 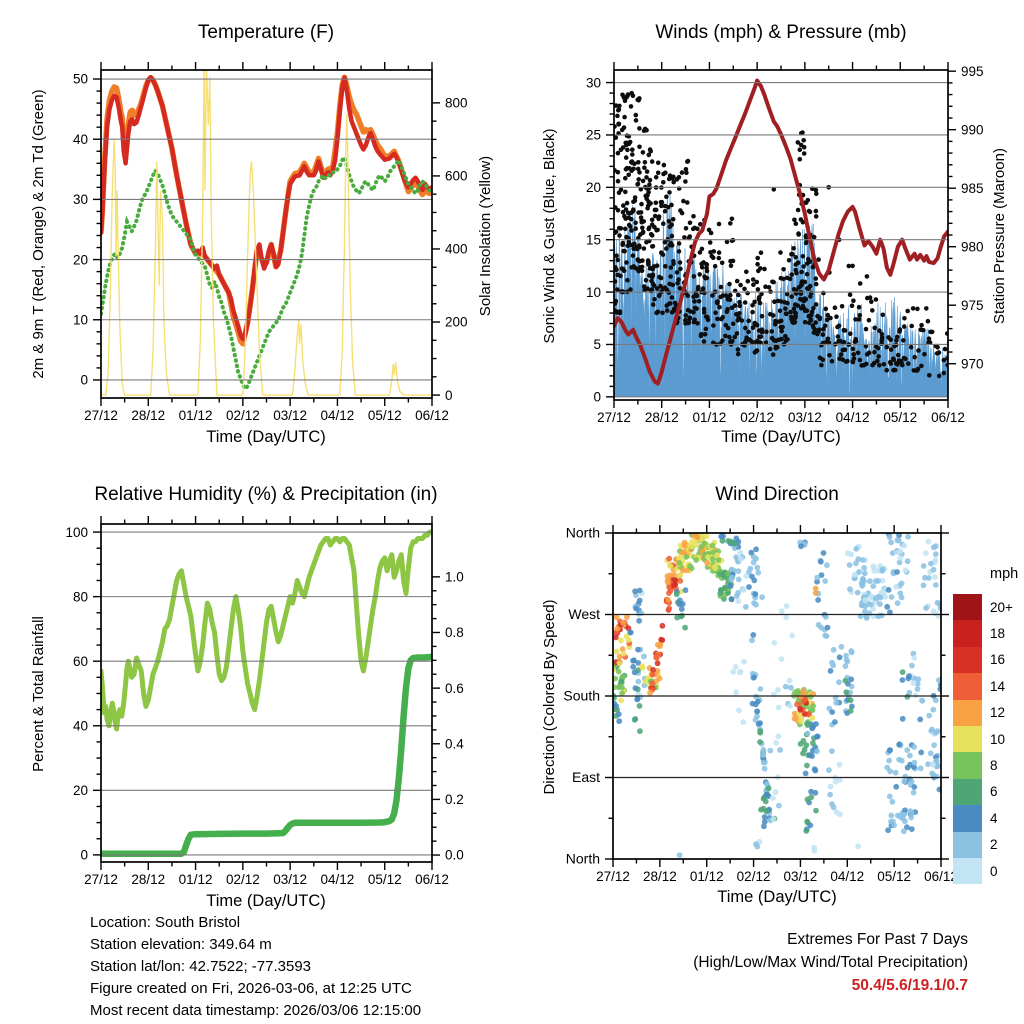 What do you see at coordinates (549, 697) in the screenshot?
I see `direction-left-ylabel: Direction (Colored By Speed)` at bounding box center [549, 697].